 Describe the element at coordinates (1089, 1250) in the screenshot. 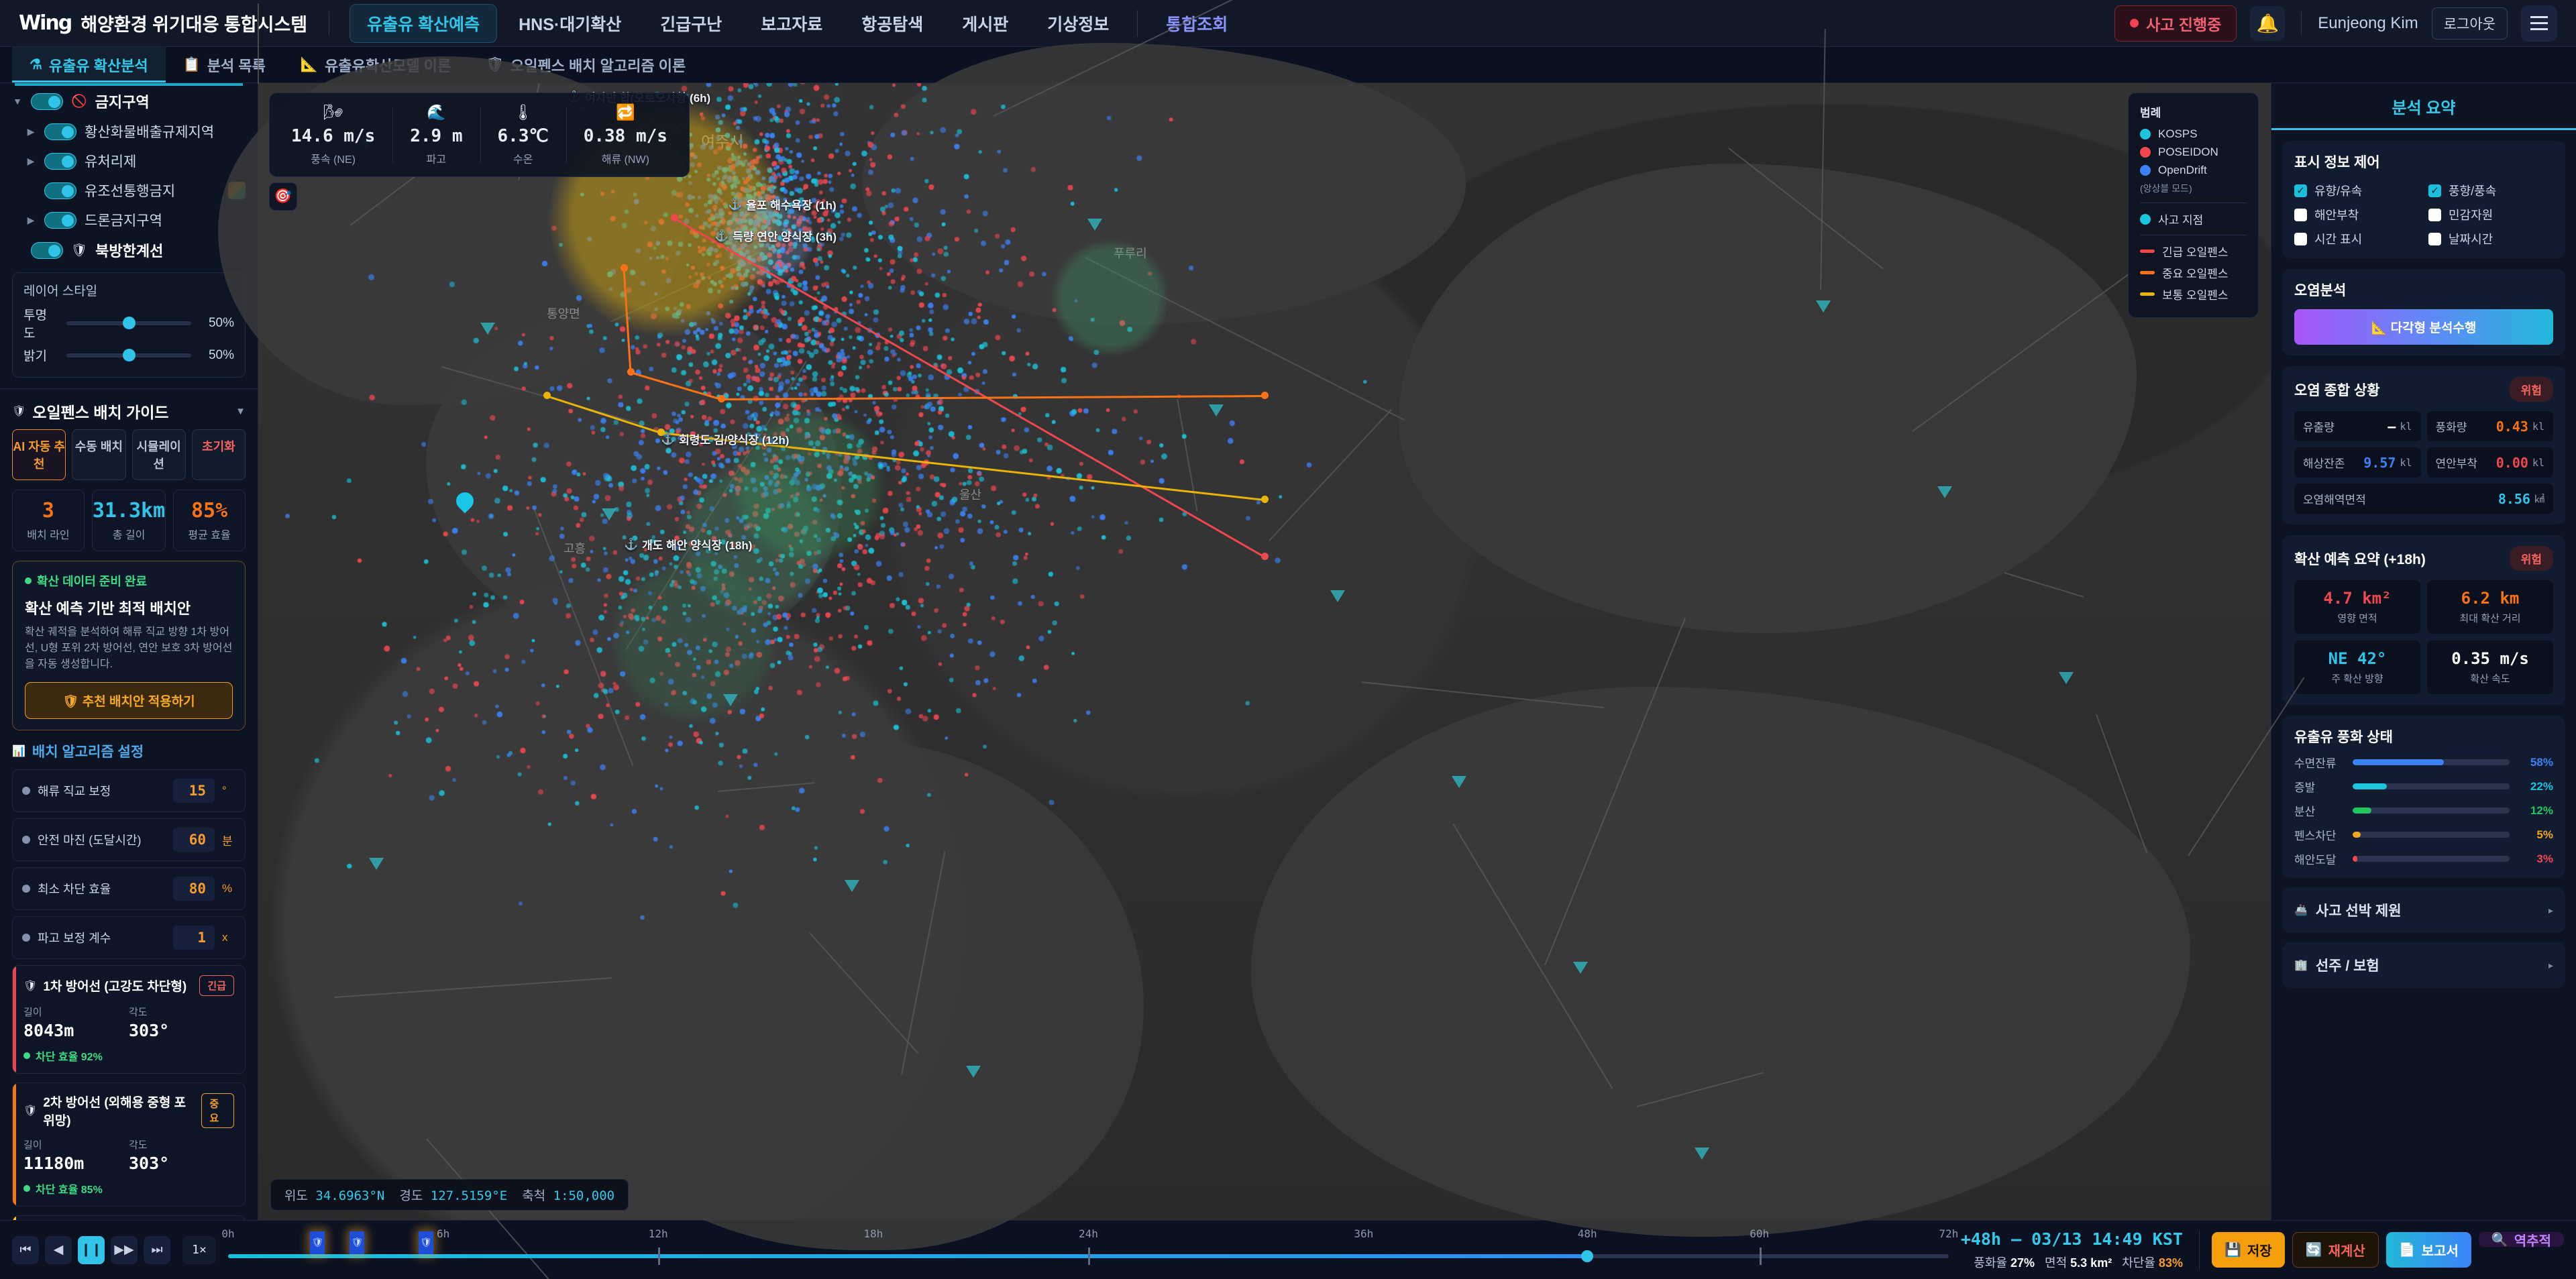

I see `timeline-slider: 0h 6h 12h 18h 24h 36h 48h 60h 72h 🛡 🛡 🛡` at that location.